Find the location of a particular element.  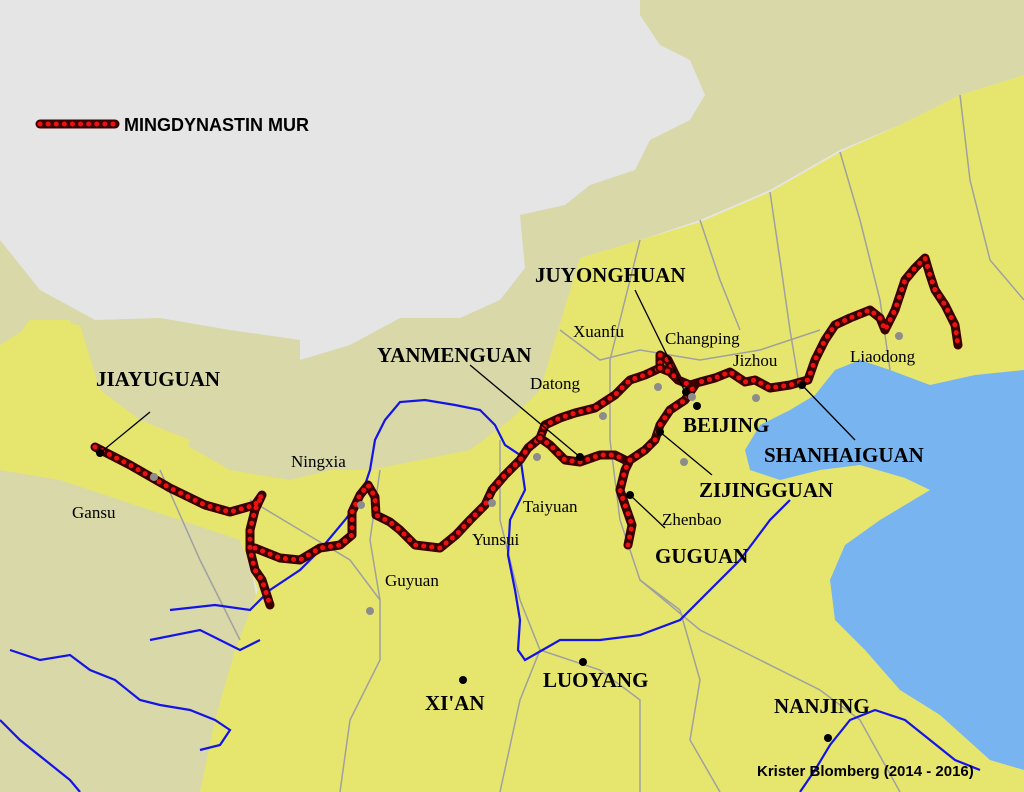

label-shanhaiguan: SHANHAIGUAN is located at coordinates (844, 455).